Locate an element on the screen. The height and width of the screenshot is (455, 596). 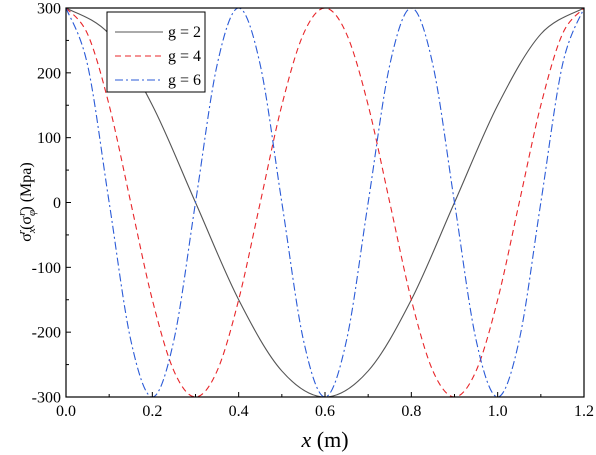
x-tick-label: 1.0 is located at coordinates (498, 411).